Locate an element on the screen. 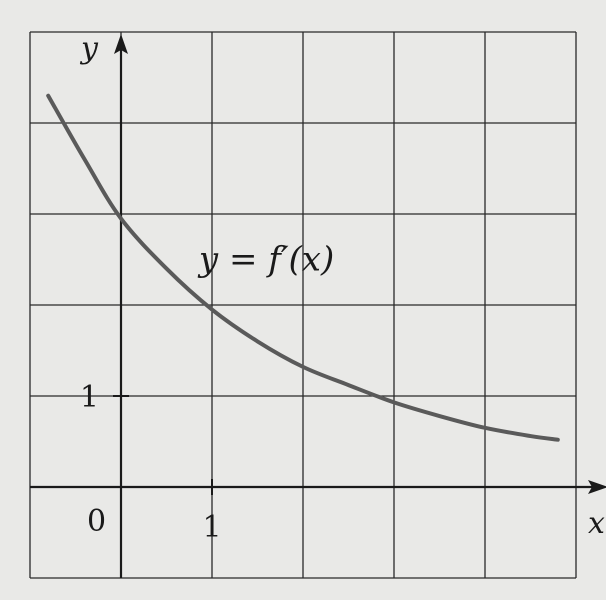 This screenshot has width=606, height=600. ticks: 11 is located at coordinates (151, 462).